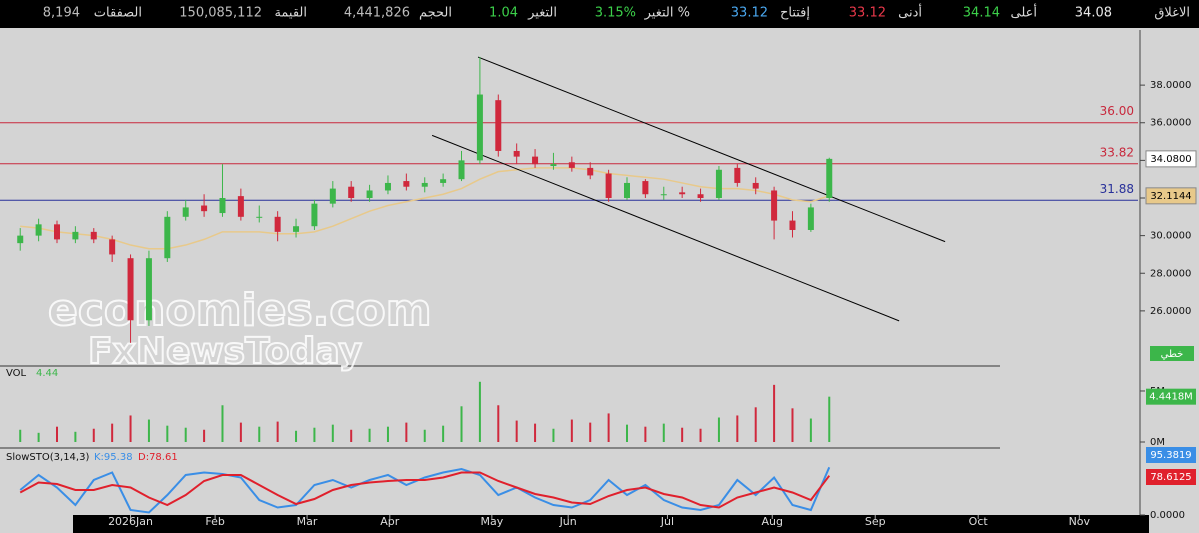 Image resolution: width=1199 pixels, height=533 pixels. I want to click on level-label: 36.00, so click(1117, 111).